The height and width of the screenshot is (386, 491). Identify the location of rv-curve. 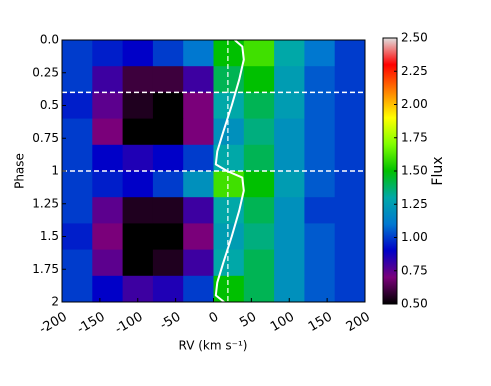
(229, 171).